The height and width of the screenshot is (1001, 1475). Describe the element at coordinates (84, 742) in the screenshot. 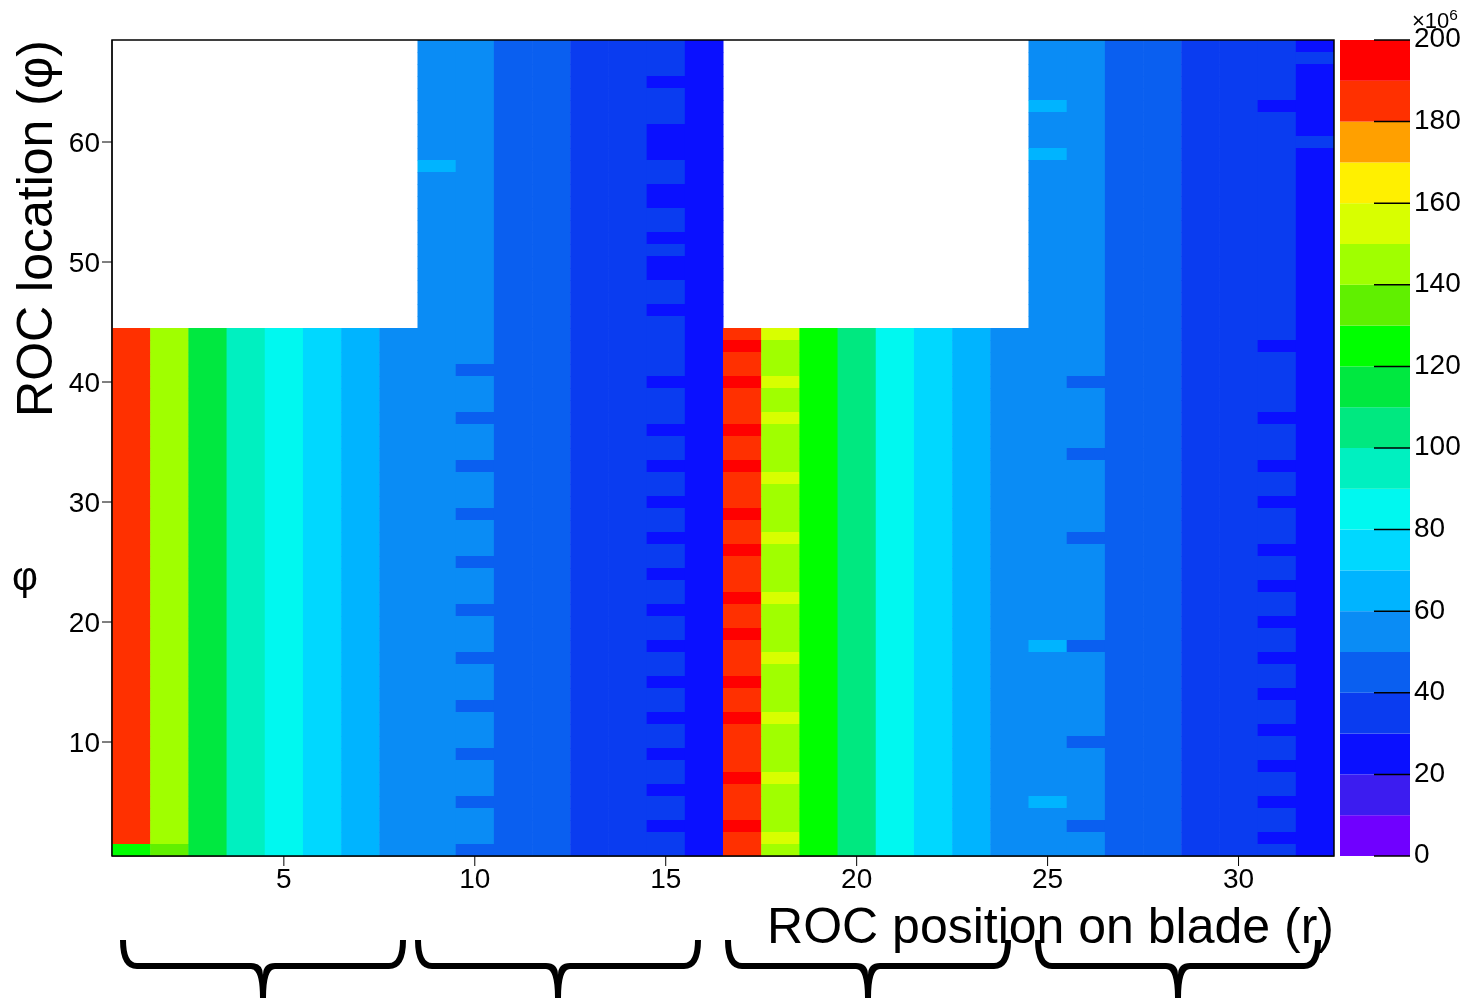

I see `y-tick-label: 10` at that location.